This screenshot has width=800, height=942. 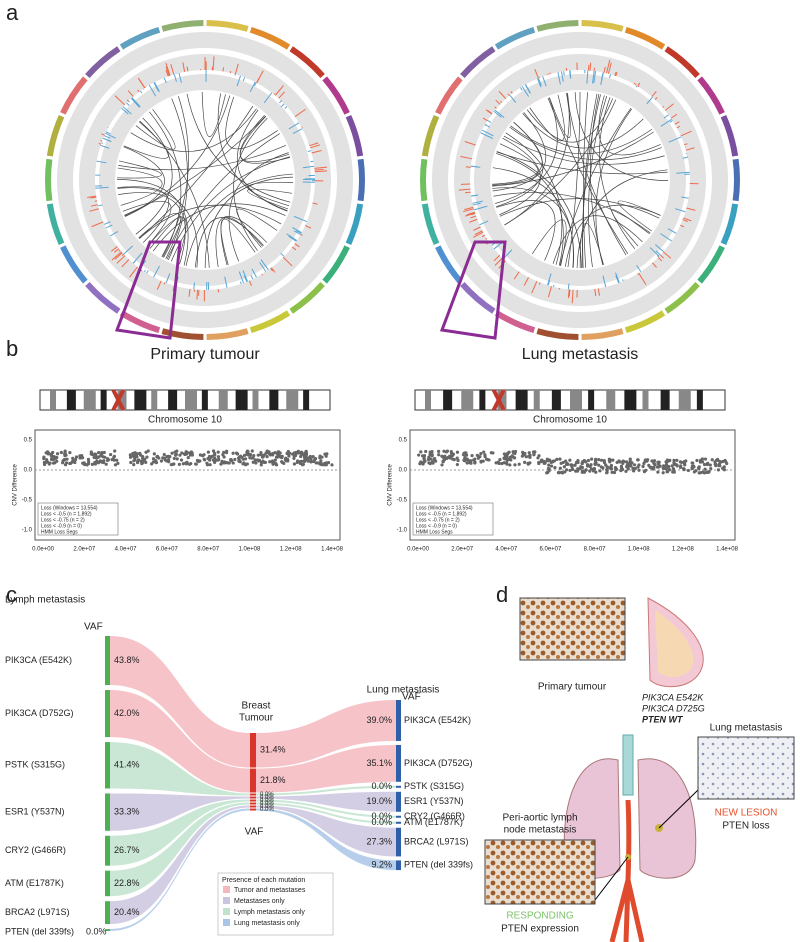 What do you see at coordinates (539, 818) in the screenshot?
I see `image-title: Peri-aortic lymph` at bounding box center [539, 818].